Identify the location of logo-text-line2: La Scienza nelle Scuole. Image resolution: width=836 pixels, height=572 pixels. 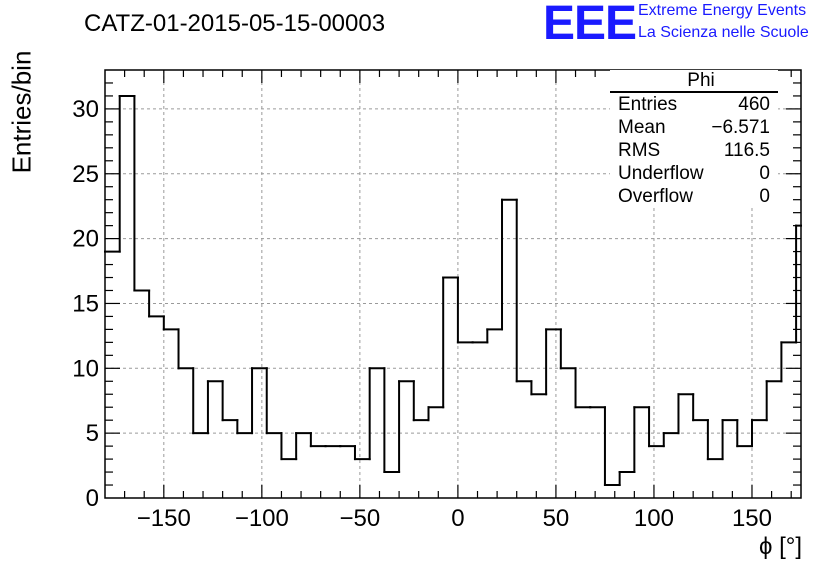
(723, 32).